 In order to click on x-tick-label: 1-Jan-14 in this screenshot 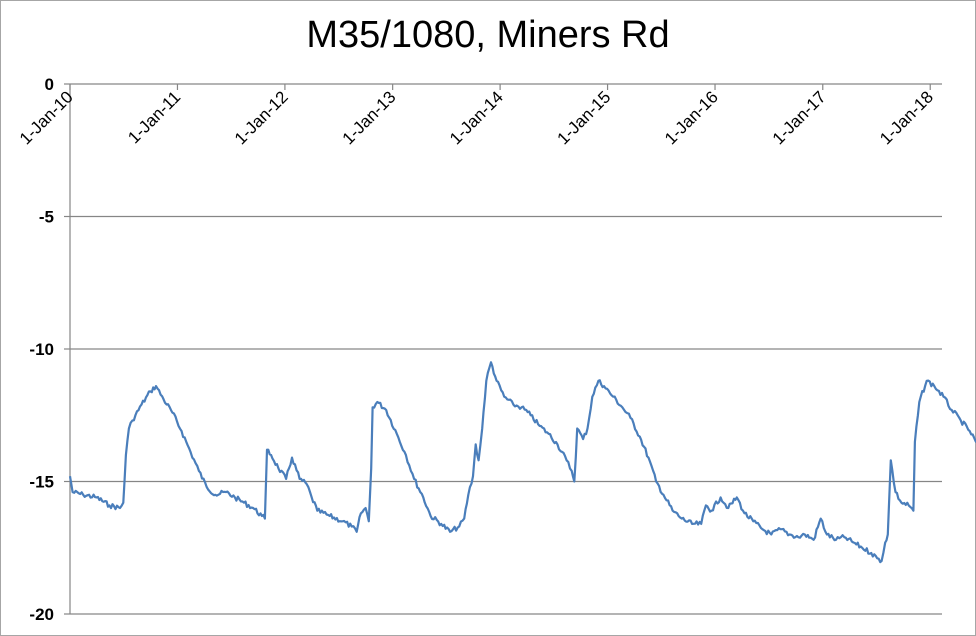, I will do `click(476, 117)`.